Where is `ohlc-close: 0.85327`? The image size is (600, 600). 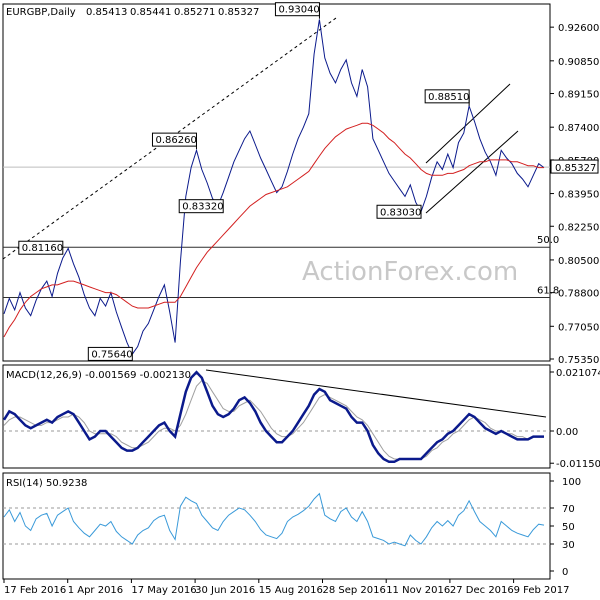
ohlc-close: 0.85327 is located at coordinates (238, 12).